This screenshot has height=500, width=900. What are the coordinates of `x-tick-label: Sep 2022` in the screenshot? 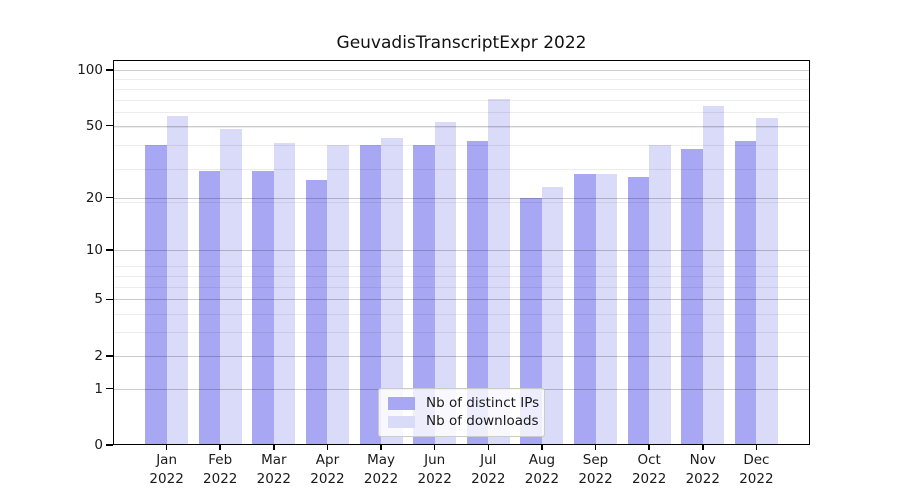 It's located at (596, 470).